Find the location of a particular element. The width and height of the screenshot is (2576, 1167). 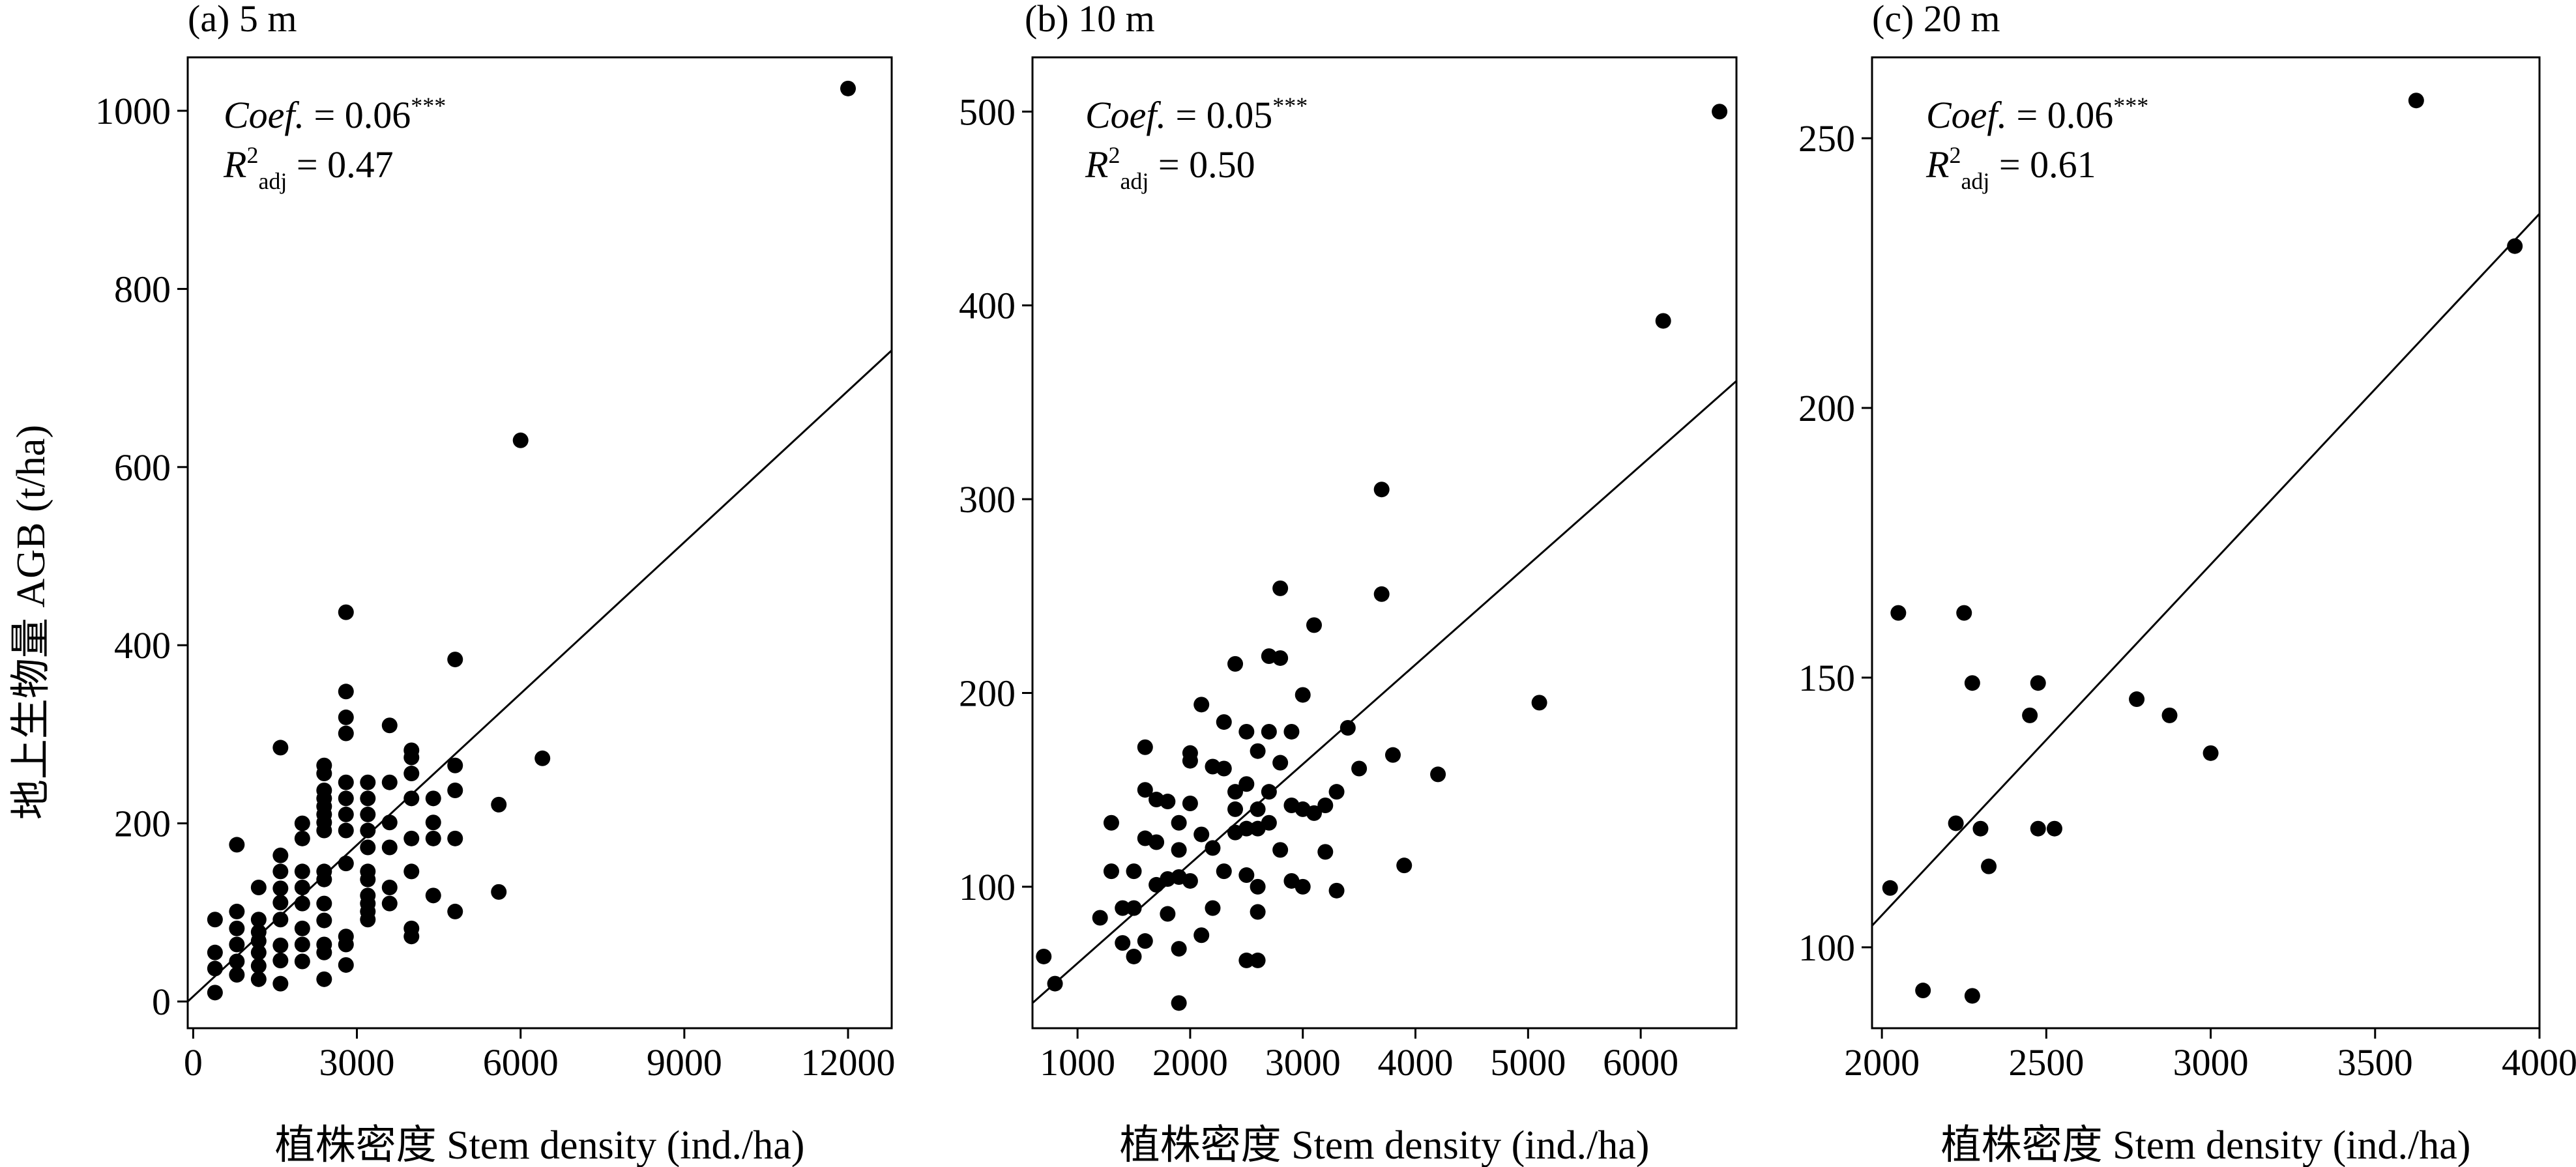

panel-c-coef-sig: *** is located at coordinates (2130, 106).